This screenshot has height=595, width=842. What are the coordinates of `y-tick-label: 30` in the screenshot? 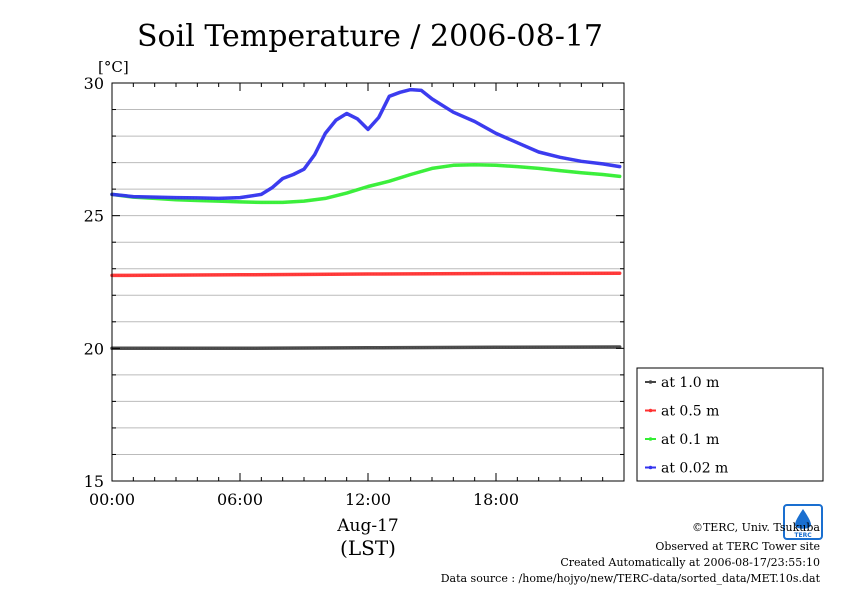 It's located at (94, 83).